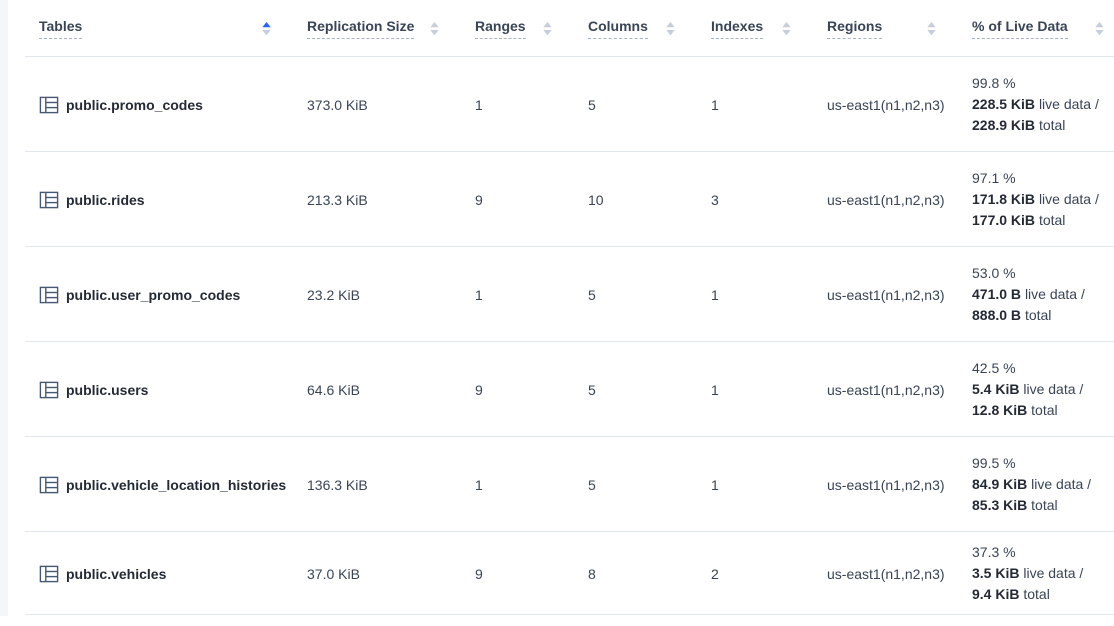 This screenshot has height=626, width=1114. I want to click on live-percent-line: 99.8 %, so click(1043, 83).